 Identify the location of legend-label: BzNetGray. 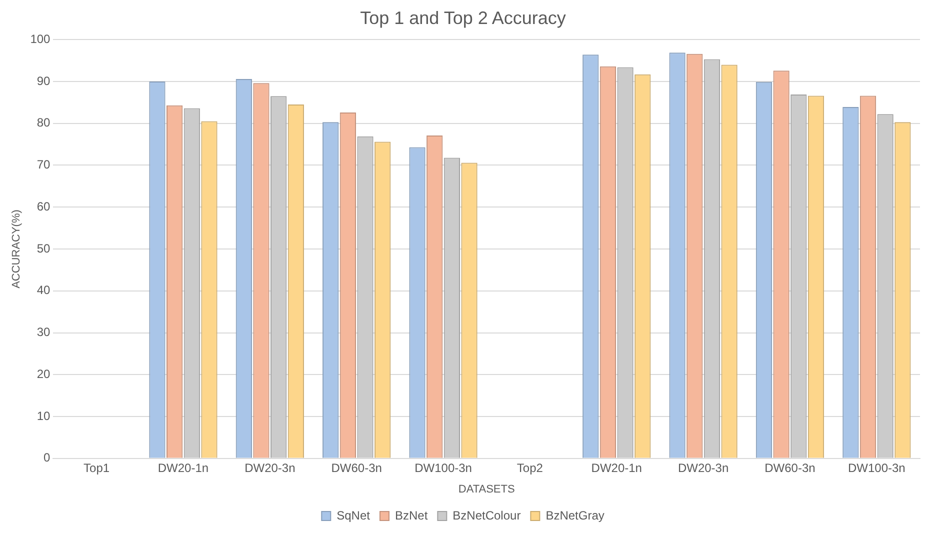
(575, 515).